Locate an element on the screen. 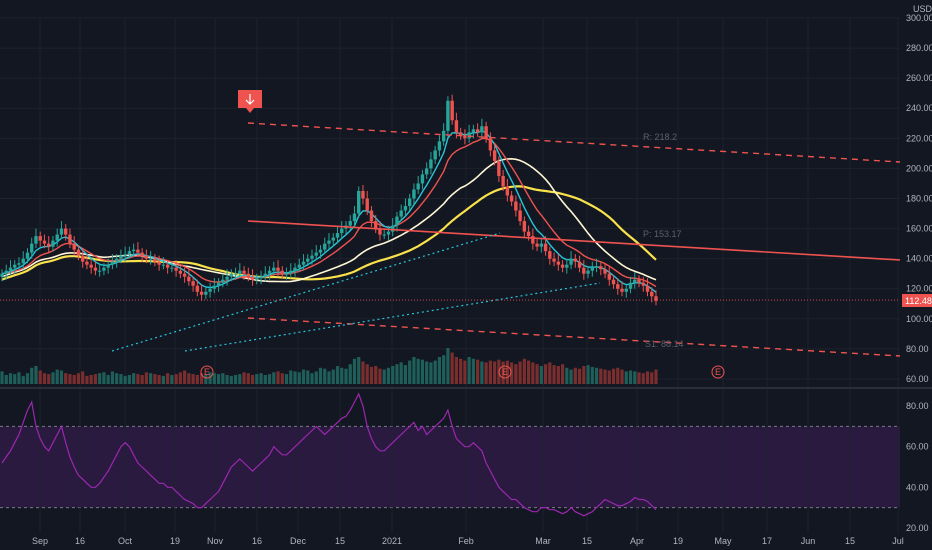 The image size is (932, 550). earnings-marker-2: E is located at coordinates (505, 372).